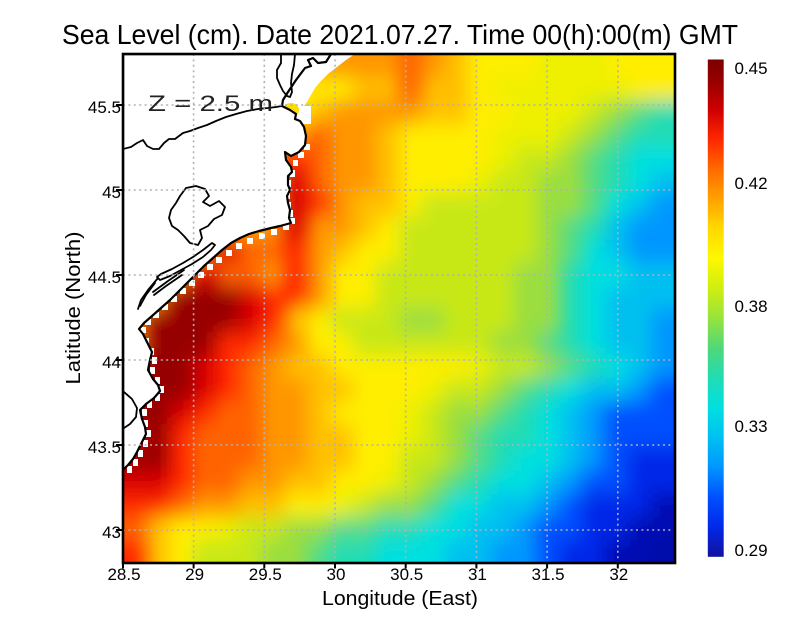 The width and height of the screenshot is (800, 618). What do you see at coordinates (336, 574) in the screenshot?
I see `svg-text: 30` at bounding box center [336, 574].